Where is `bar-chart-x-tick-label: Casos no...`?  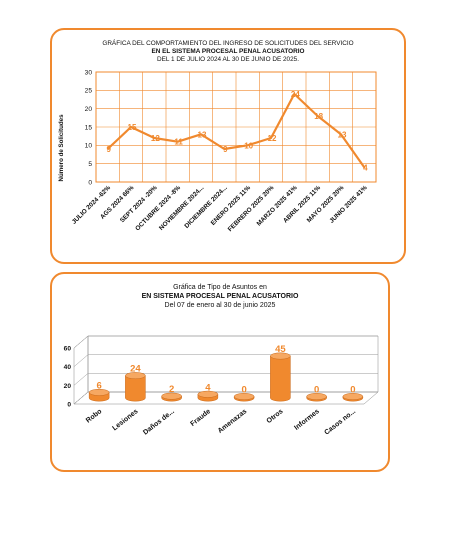 bar-chart-x-tick-label: Casos no... is located at coordinates (340, 422).